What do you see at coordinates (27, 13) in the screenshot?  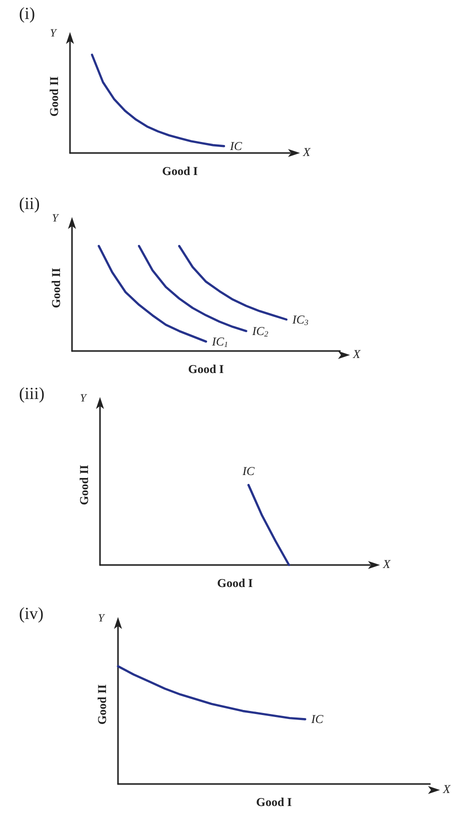 I see `chart-title: (i)` at bounding box center [27, 13].